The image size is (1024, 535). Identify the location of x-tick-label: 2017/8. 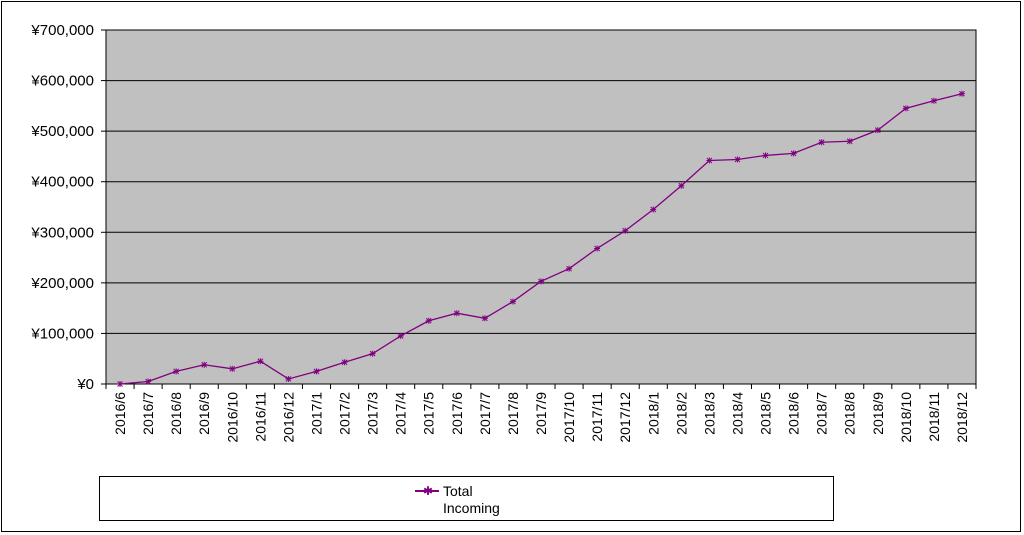
(513, 413).